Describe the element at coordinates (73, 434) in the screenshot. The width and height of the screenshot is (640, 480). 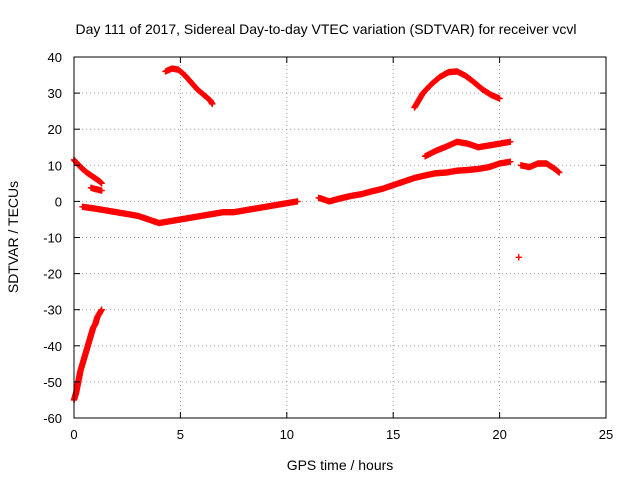
I see `x-tick-label: 0` at that location.